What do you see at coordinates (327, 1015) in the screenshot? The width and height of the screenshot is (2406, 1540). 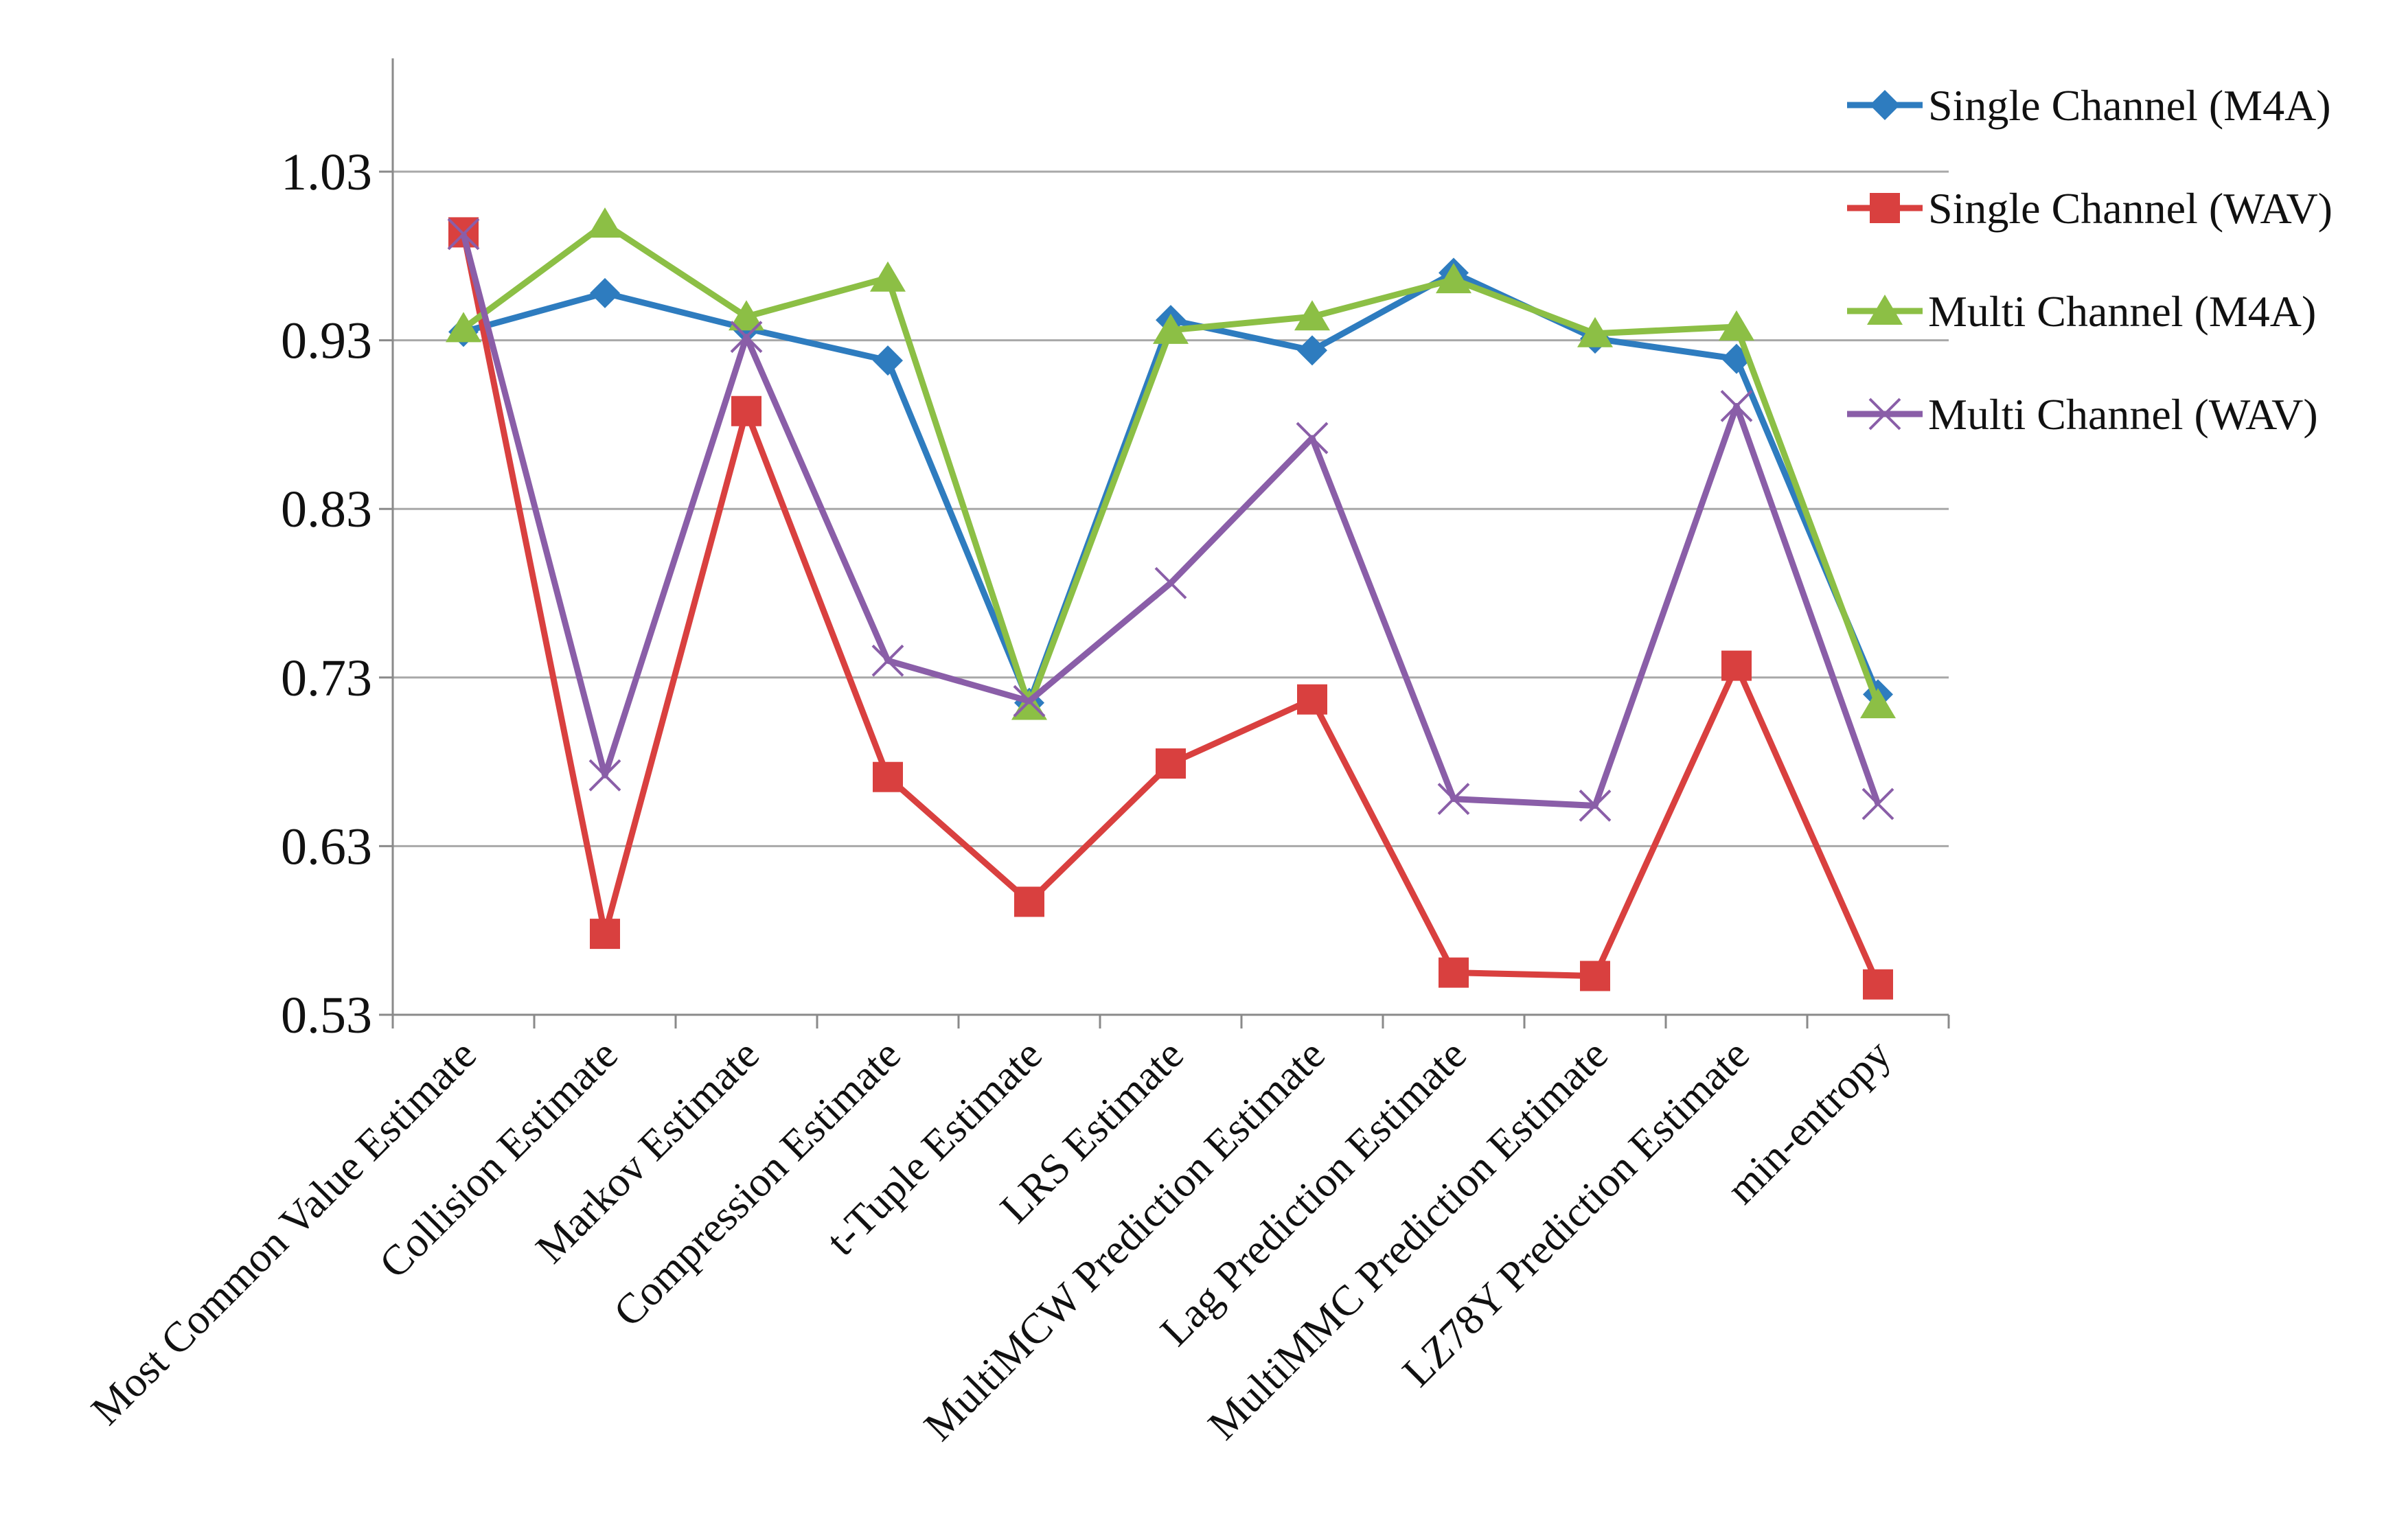 I see `y-tick-label: 0.53` at bounding box center [327, 1015].